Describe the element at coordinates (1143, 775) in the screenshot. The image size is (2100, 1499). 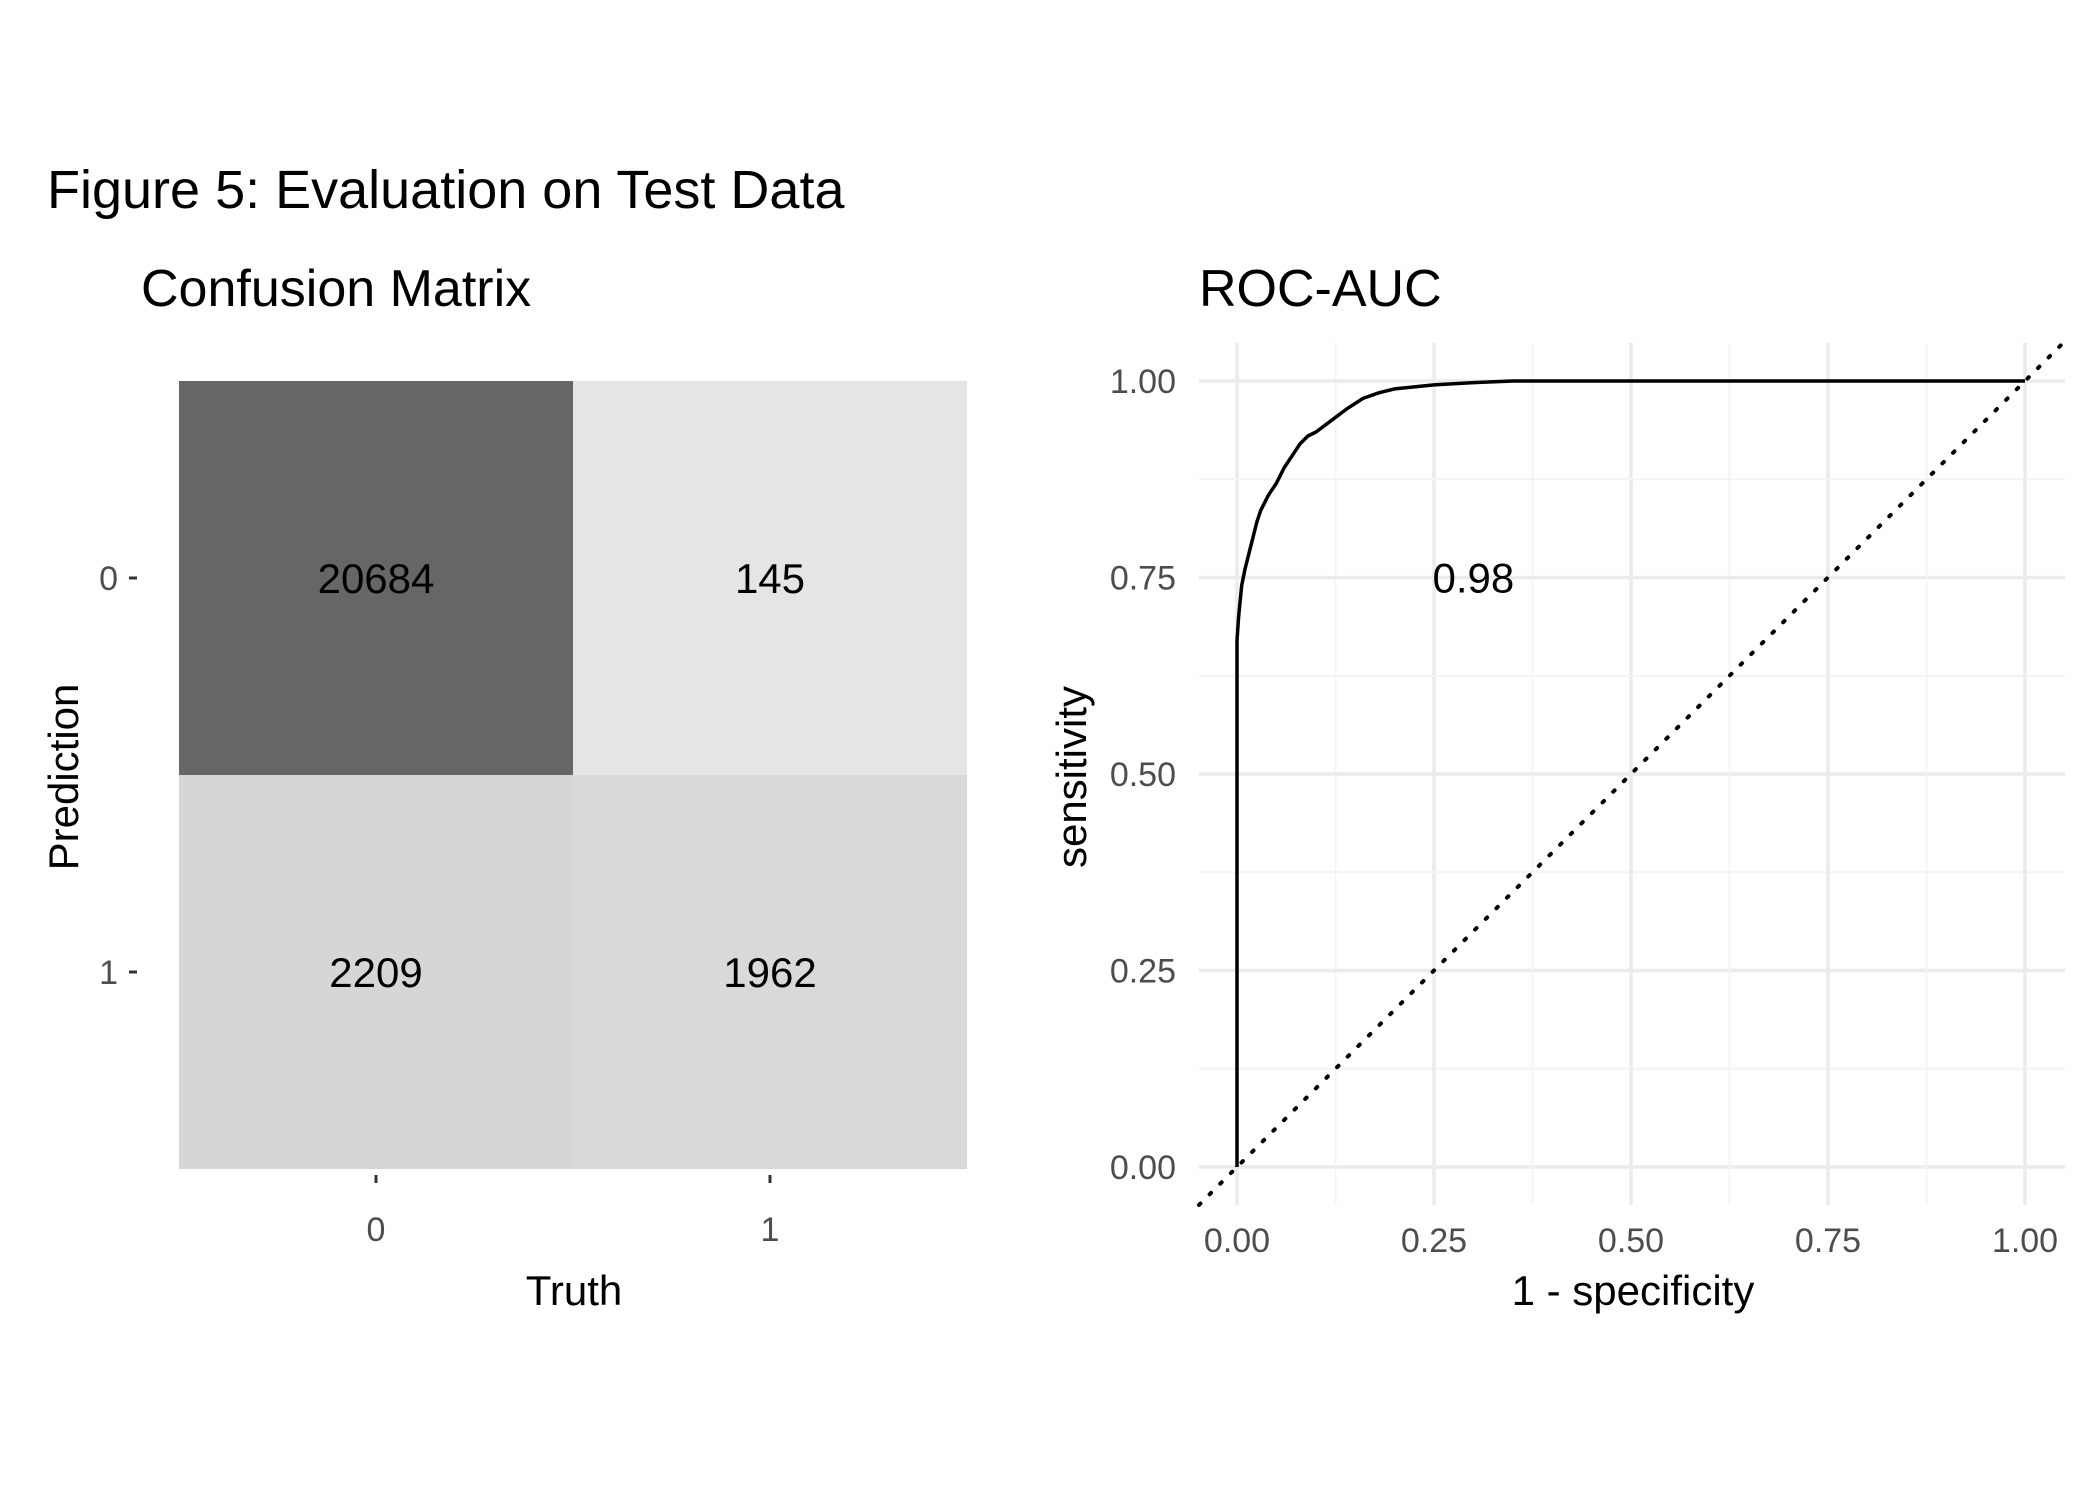
I see `roc-y-tick-label: 0.50` at that location.